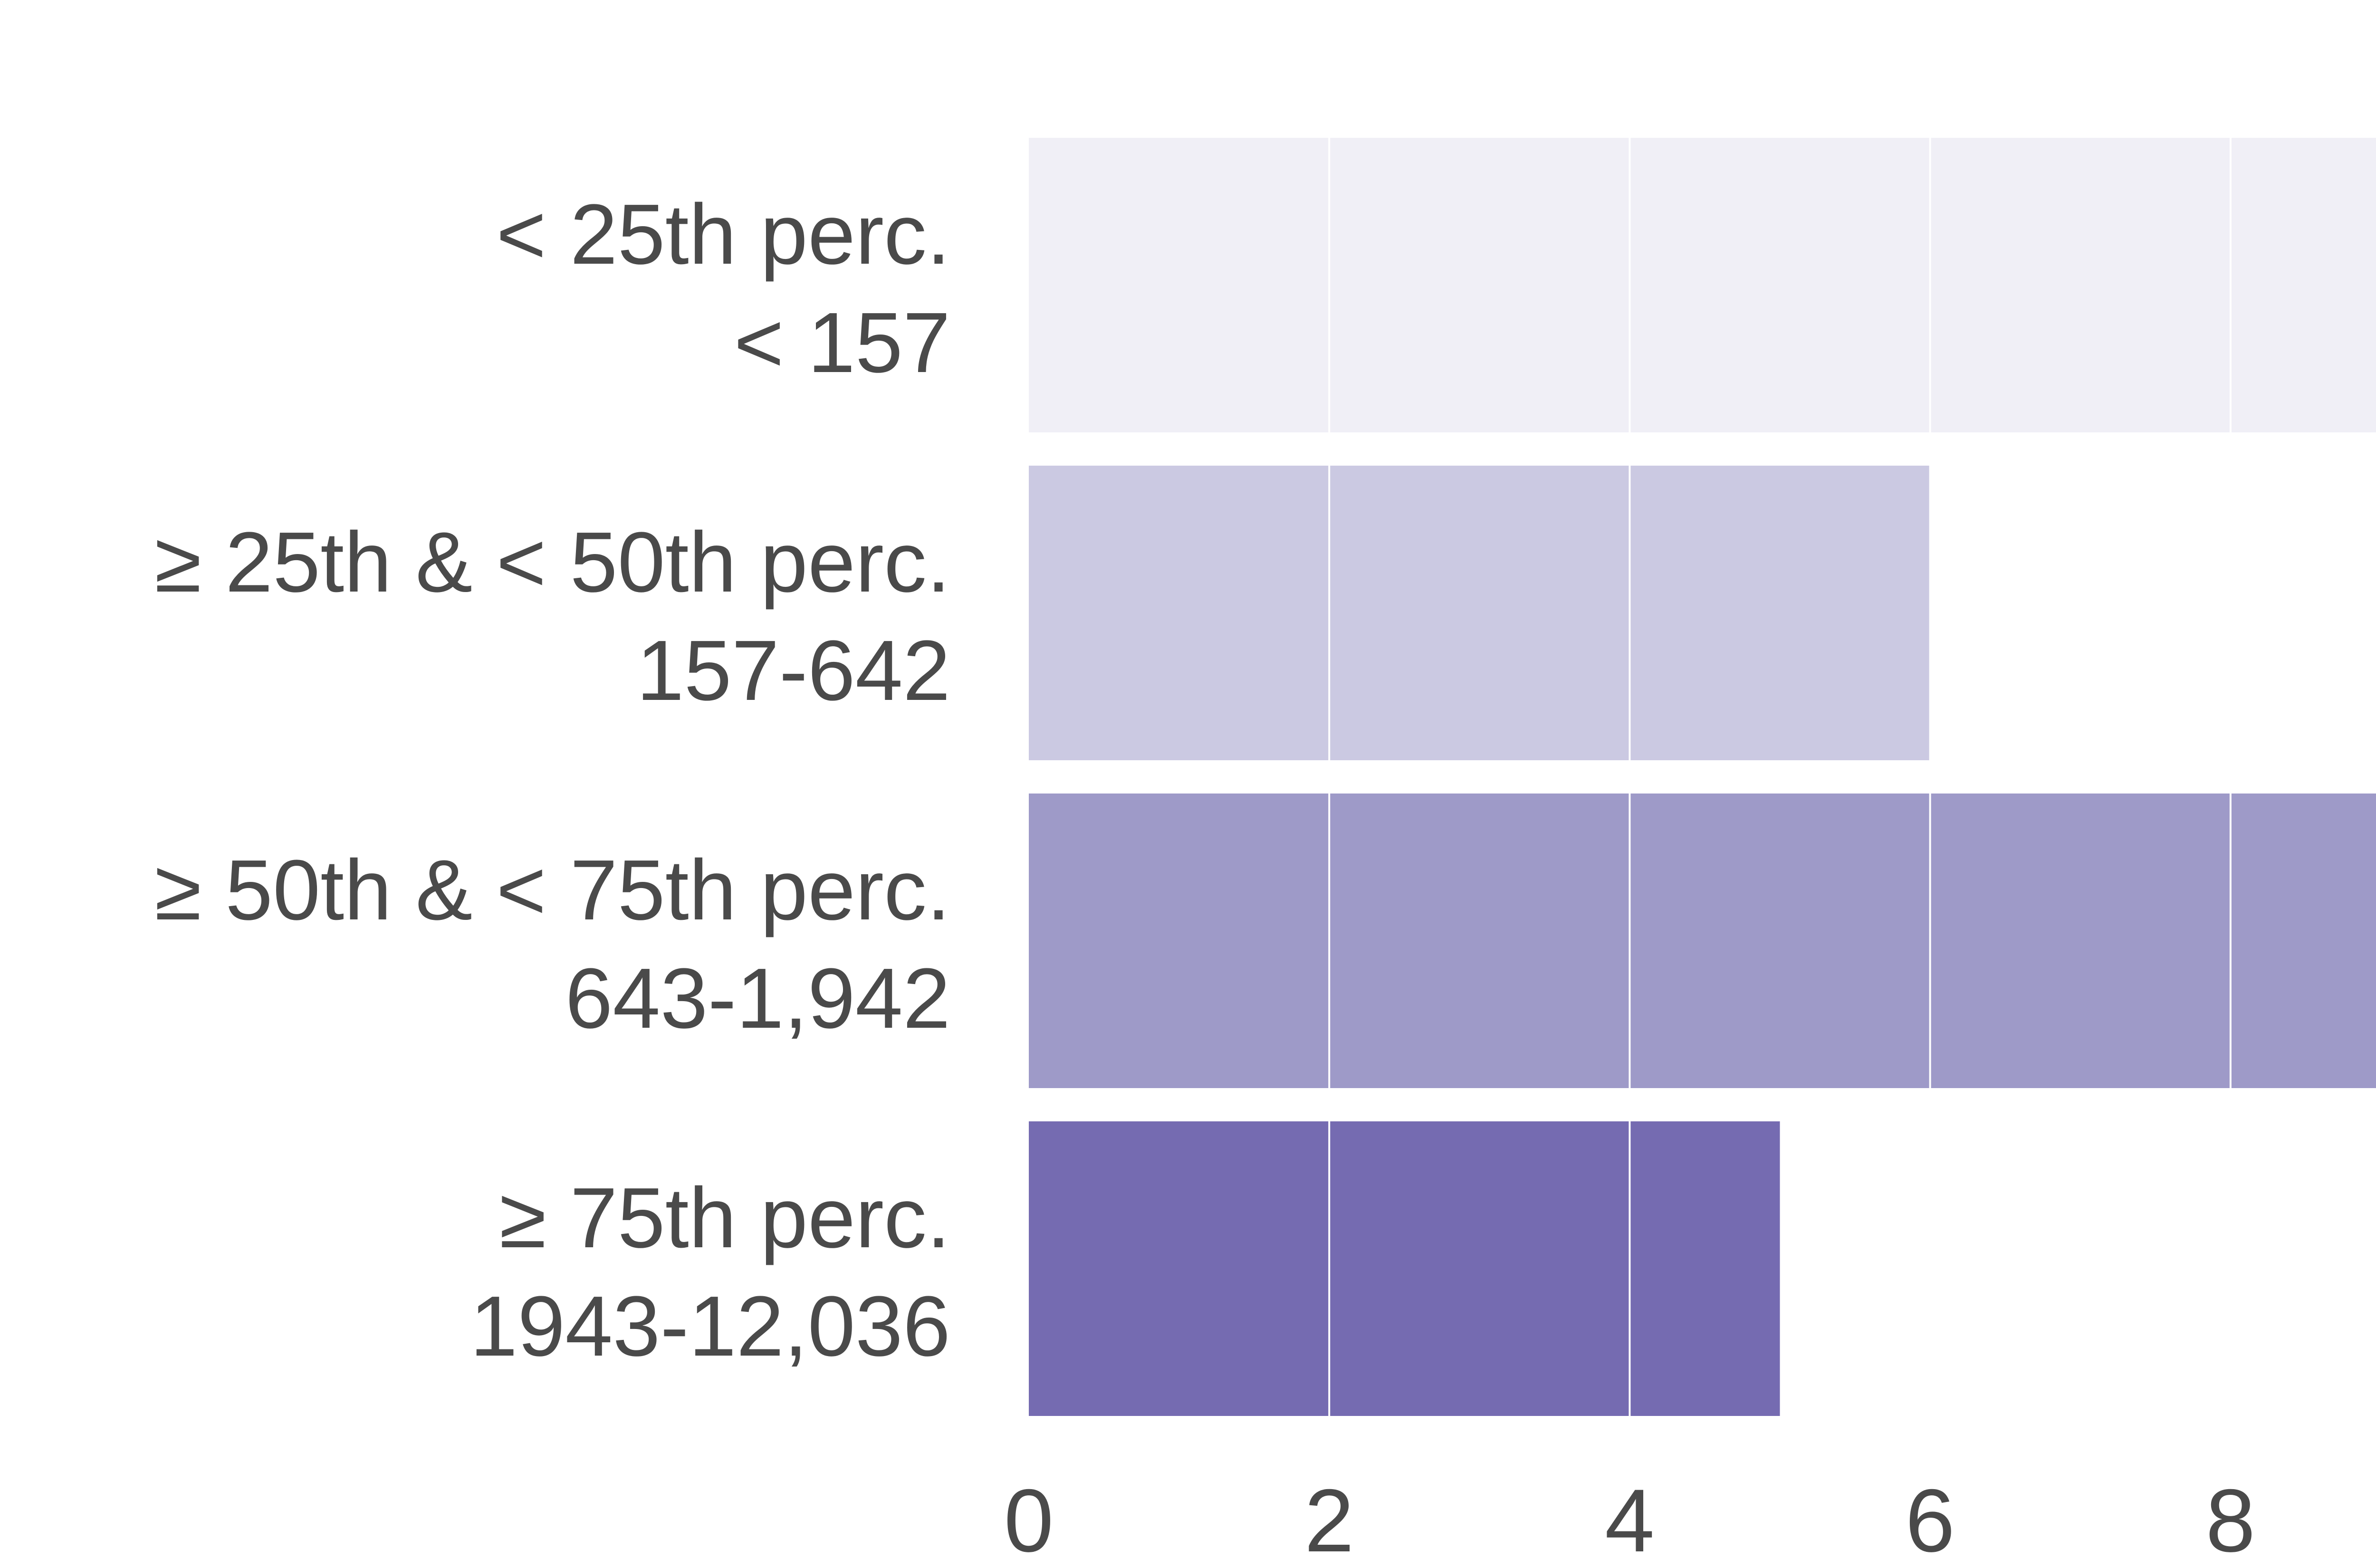  I want to click on category-label-4-line-2: 1943-12,036, so click(710, 1326).